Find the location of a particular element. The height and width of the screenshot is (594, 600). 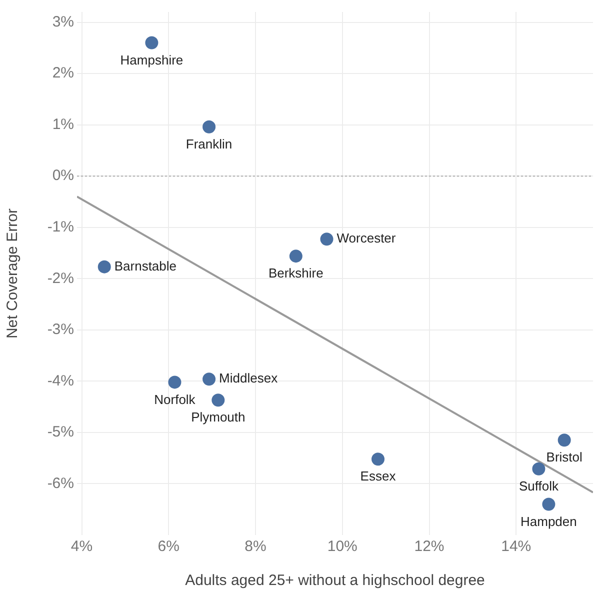

annotation: Berkshire is located at coordinates (296, 273).